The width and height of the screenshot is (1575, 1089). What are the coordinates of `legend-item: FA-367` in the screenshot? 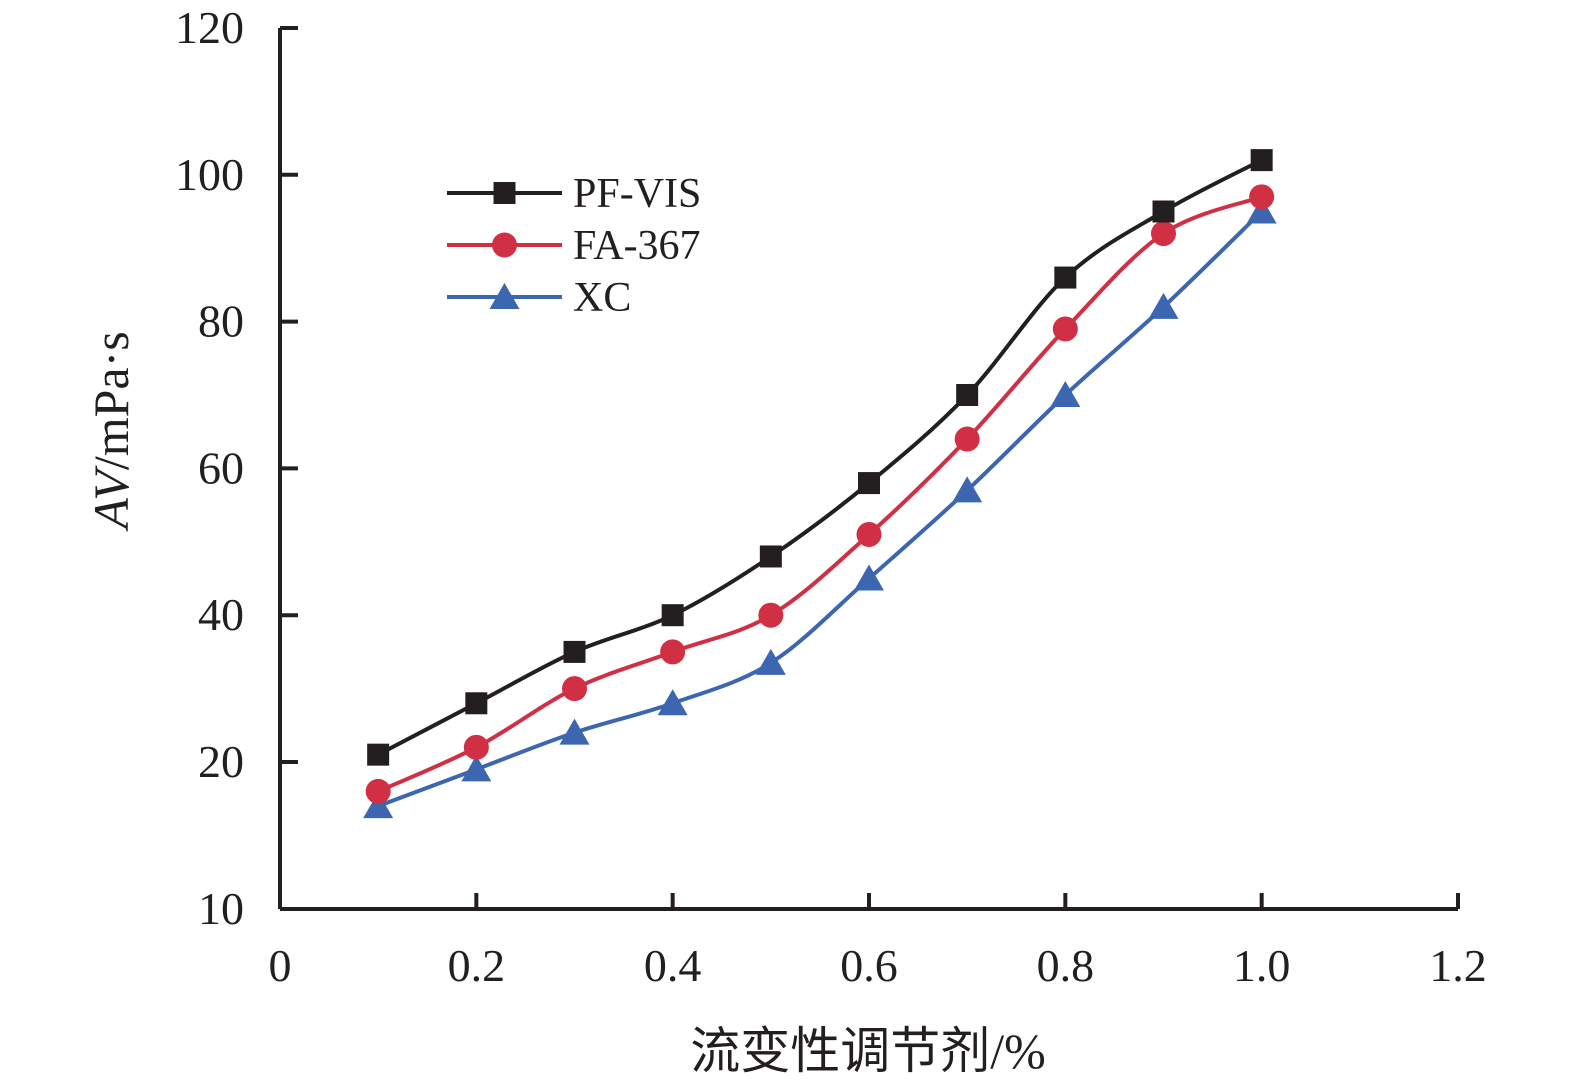 It's located at (574, 246).